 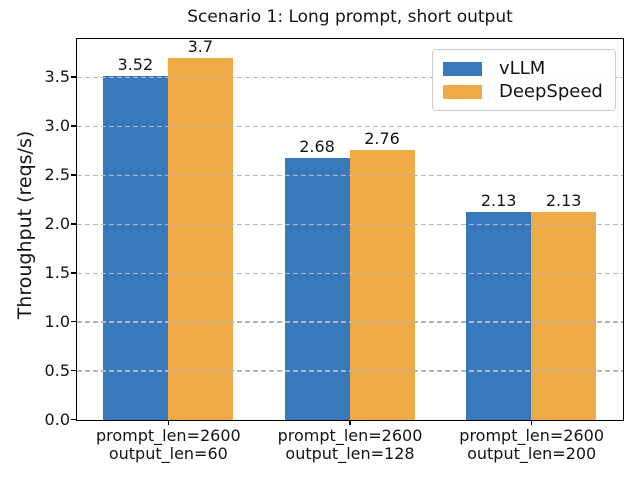 What do you see at coordinates (551, 91) in the screenshot?
I see `legend-label-deepspeed: DeepSpeed` at bounding box center [551, 91].